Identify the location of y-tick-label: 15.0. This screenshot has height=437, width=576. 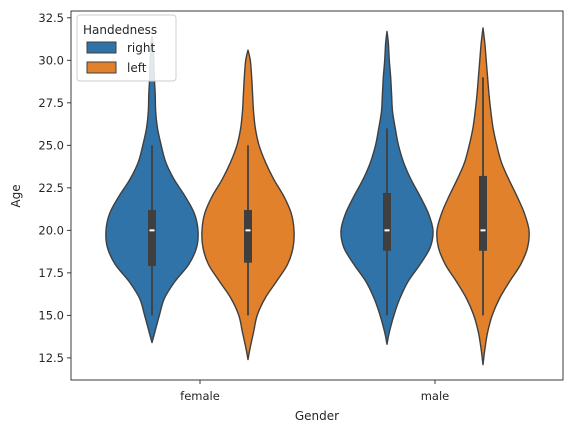
(51, 315).